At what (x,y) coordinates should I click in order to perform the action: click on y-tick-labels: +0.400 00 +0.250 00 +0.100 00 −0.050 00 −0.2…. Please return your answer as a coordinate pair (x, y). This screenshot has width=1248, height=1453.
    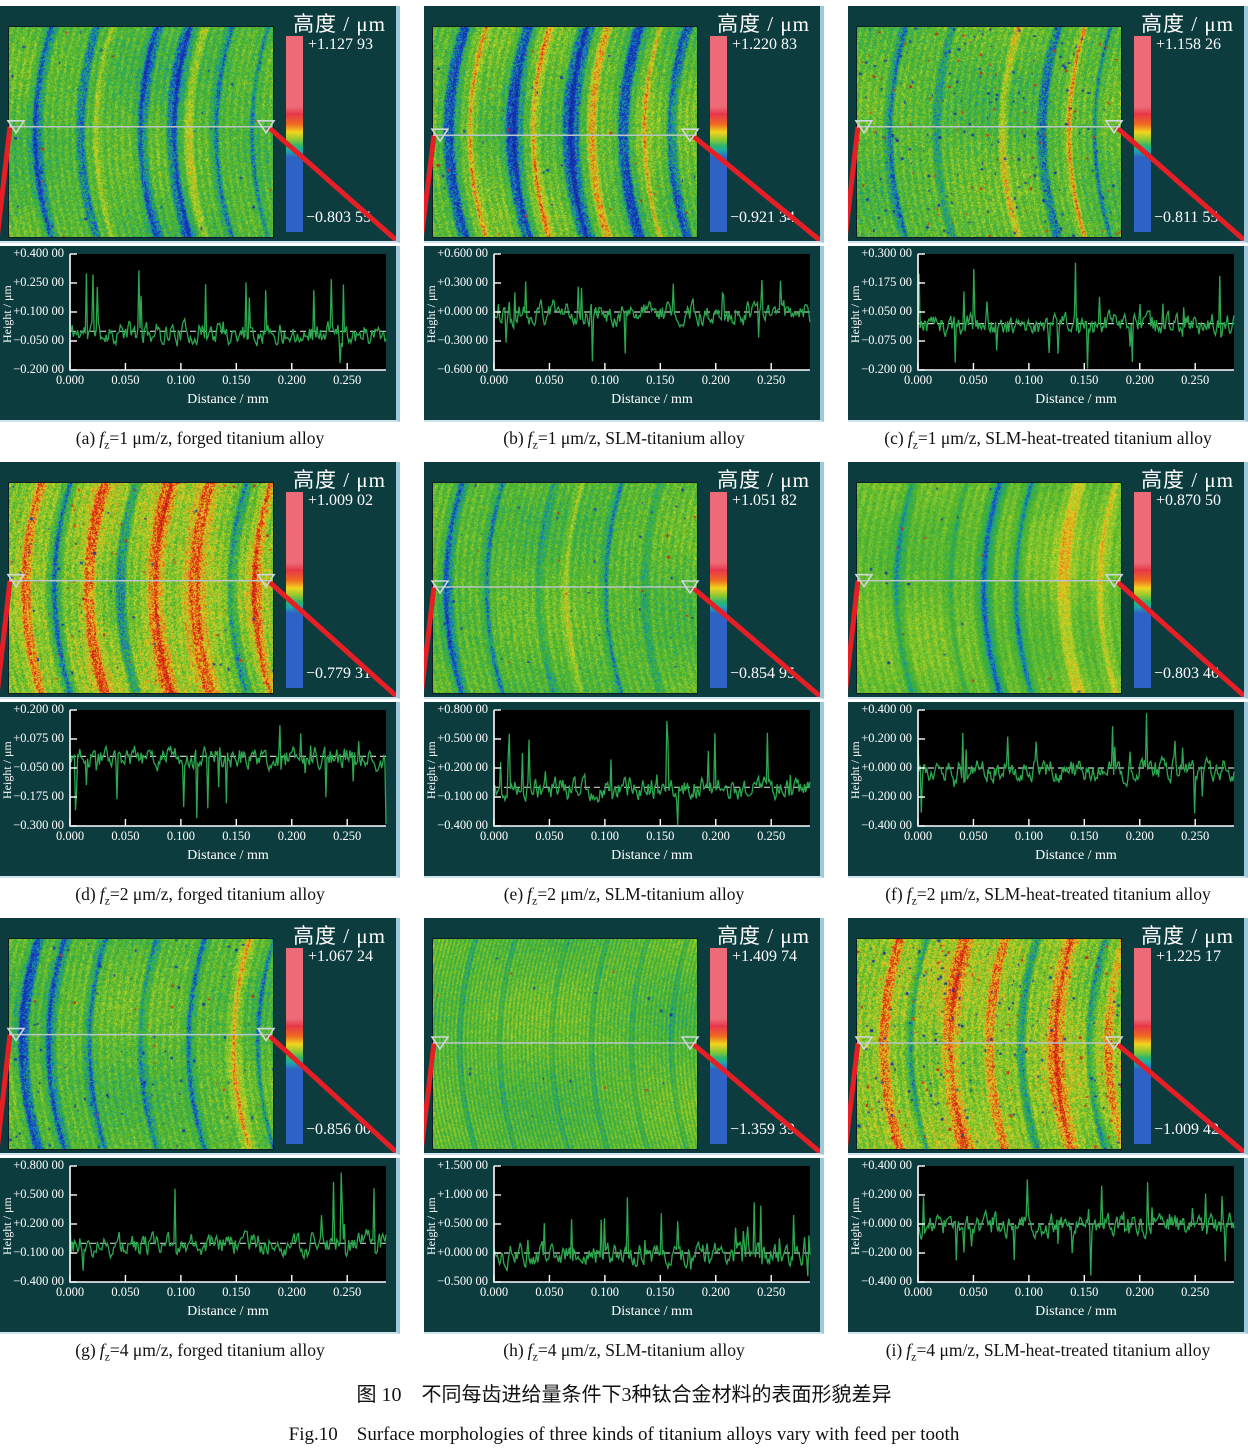
    Looking at the image, I should click on (33, 333).